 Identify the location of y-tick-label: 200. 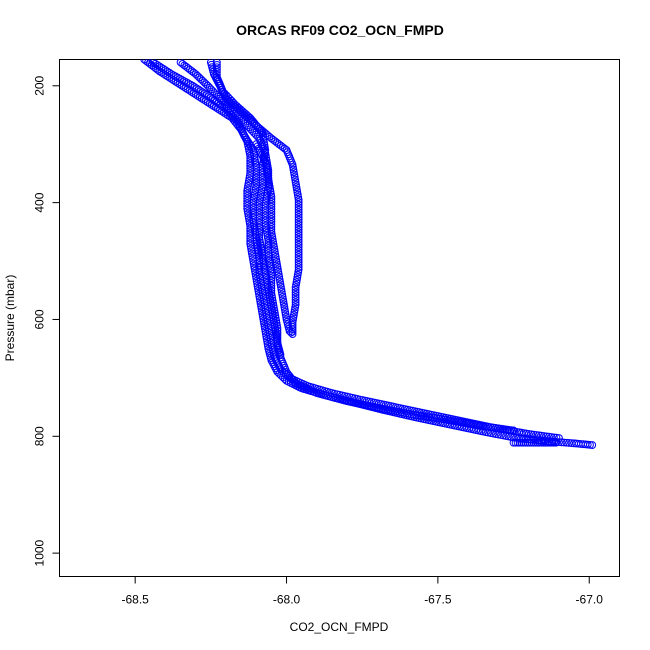
(40, 85).